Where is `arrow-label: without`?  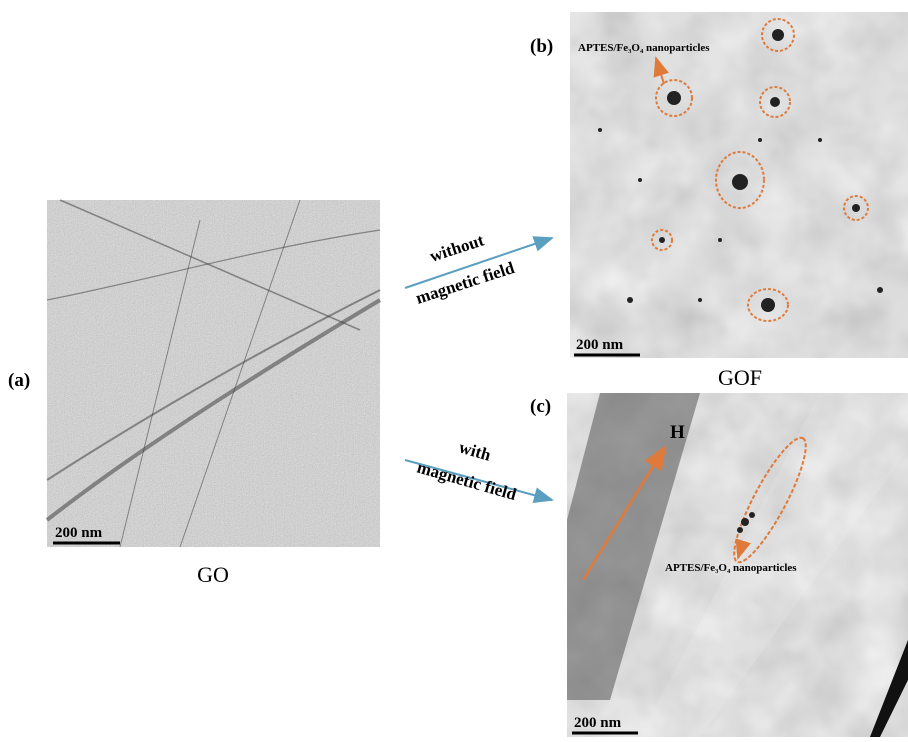 arrow-label: without is located at coordinates (456, 247).